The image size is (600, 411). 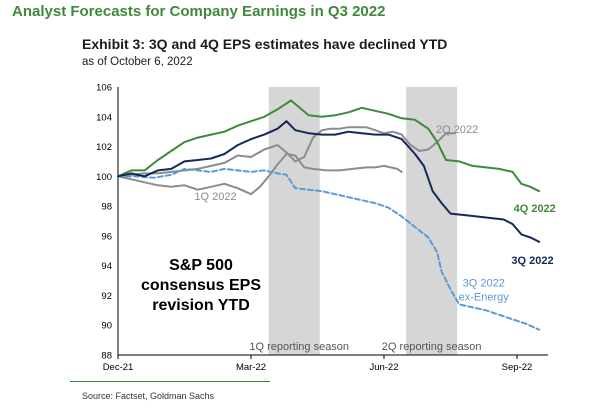 I want to click on series-line-q1, so click(x=260, y=174).